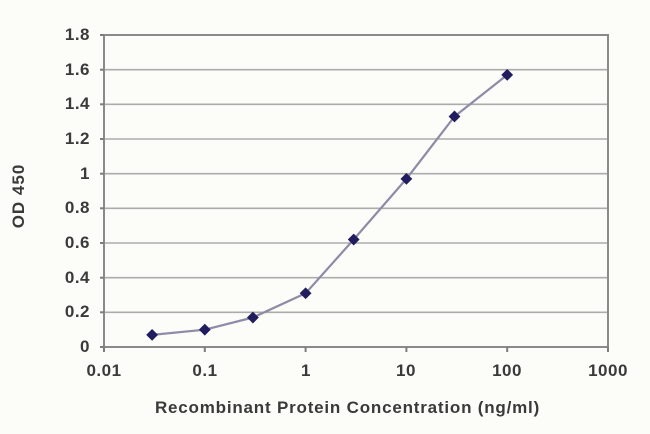 The width and height of the screenshot is (650, 434). Describe the element at coordinates (104, 370) in the screenshot. I see `x-tick-label: 0.01` at that location.